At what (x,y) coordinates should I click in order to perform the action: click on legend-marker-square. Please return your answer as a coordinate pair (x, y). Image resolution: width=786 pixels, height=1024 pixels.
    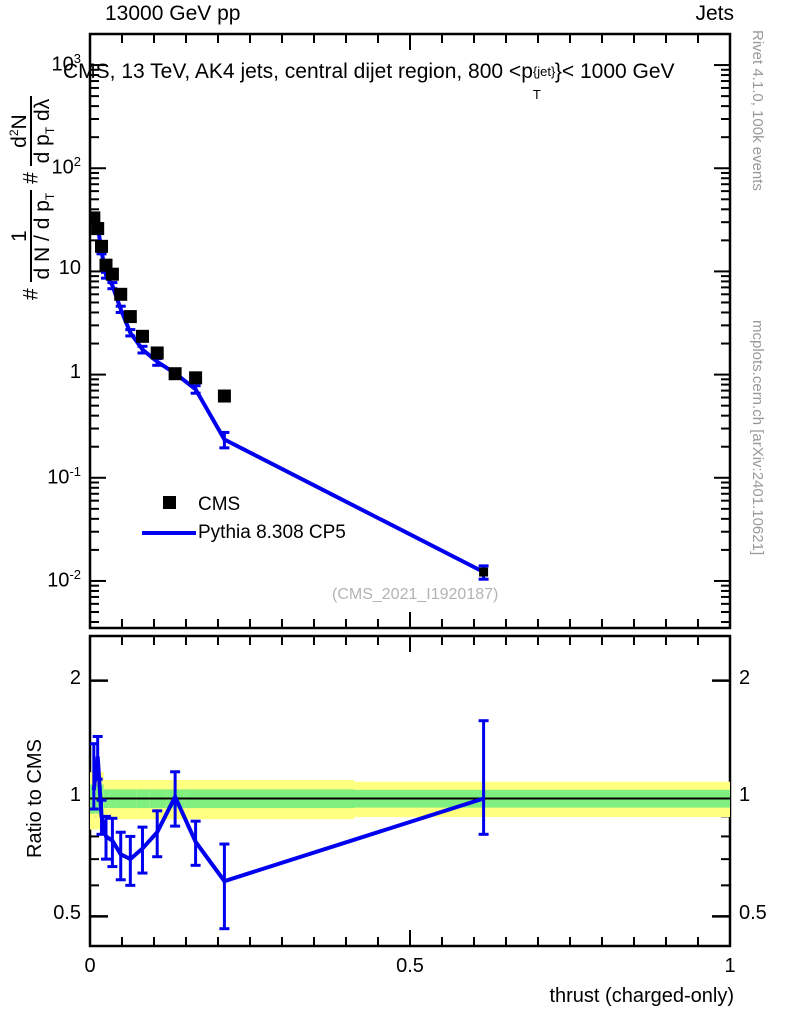
    Looking at the image, I should click on (169, 505).